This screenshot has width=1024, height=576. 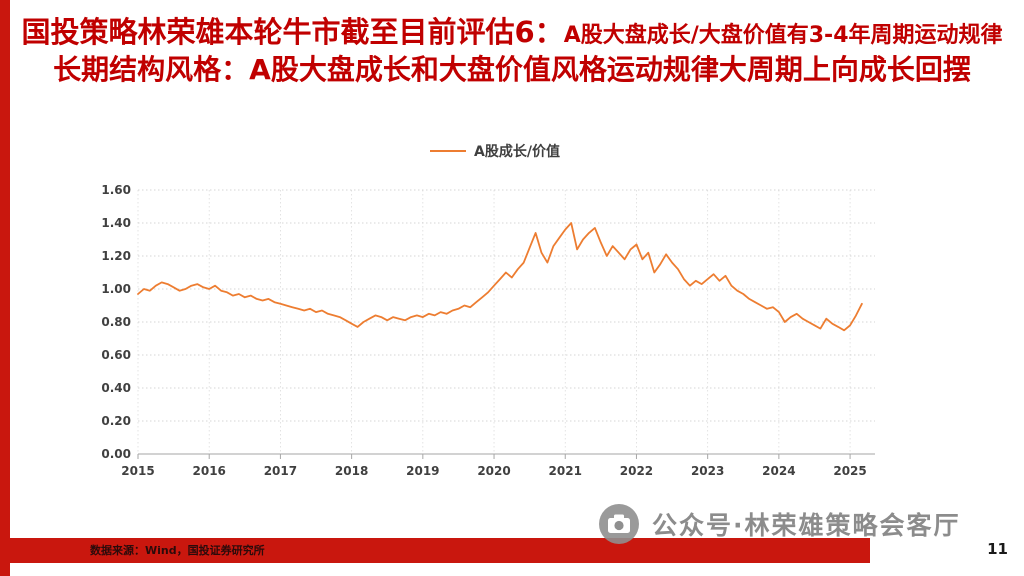 I want to click on left-accent-bar, so click(x=5, y=288).